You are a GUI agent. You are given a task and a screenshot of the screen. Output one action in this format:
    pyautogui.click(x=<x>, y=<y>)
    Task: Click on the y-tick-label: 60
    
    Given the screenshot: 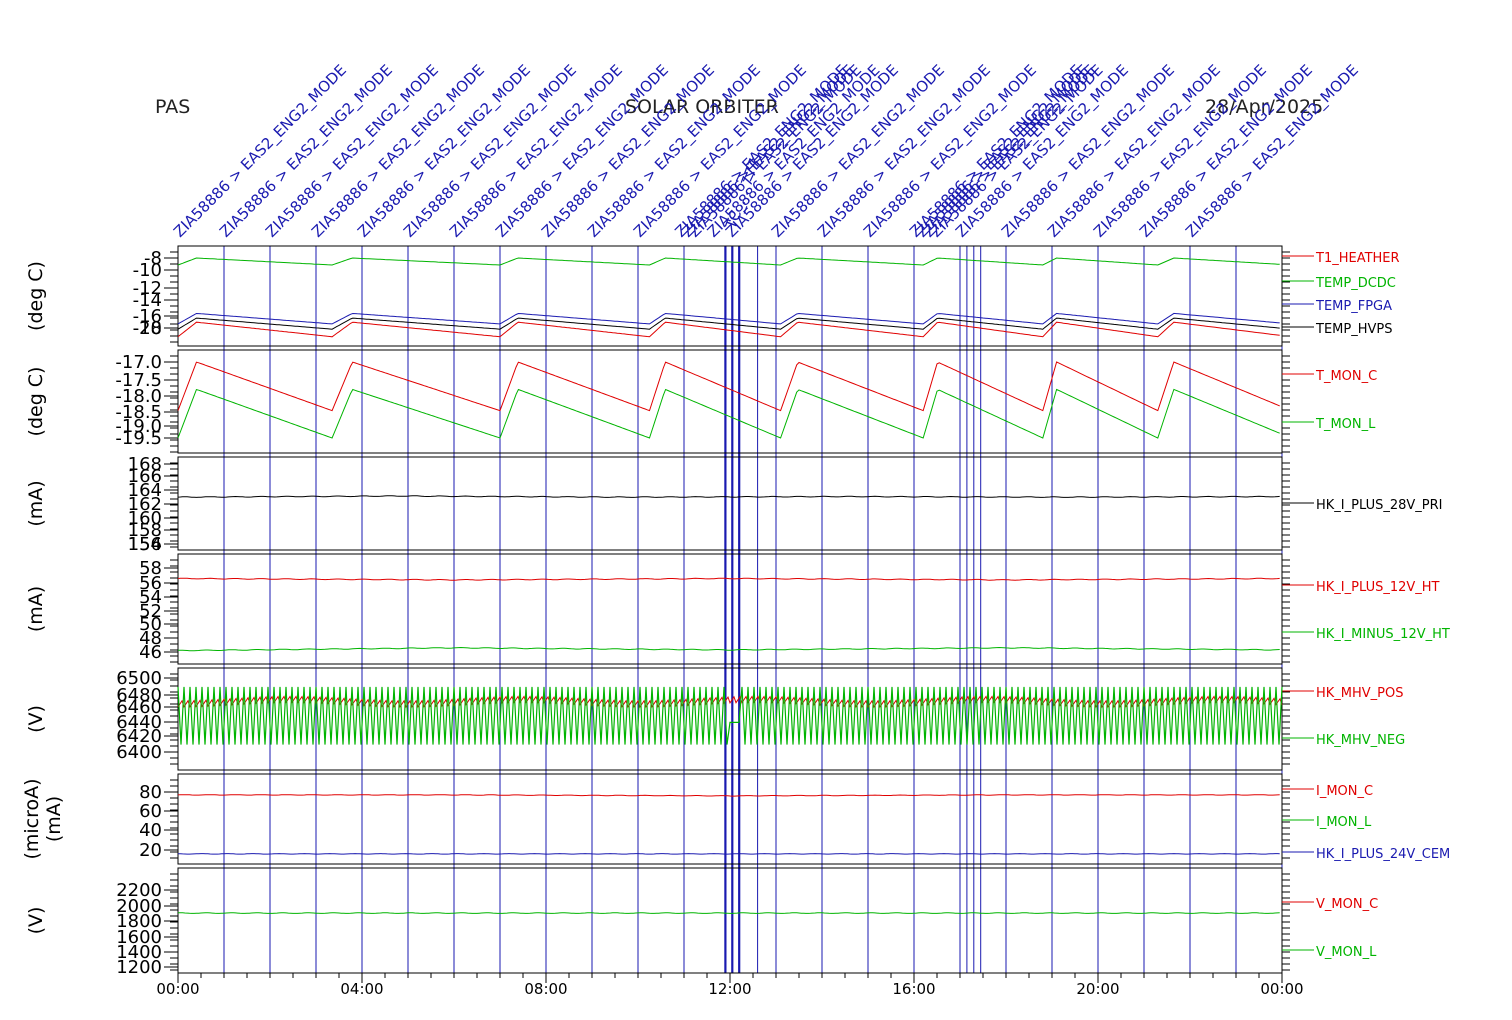 What is the action you would take?
    pyautogui.click(x=150, y=811)
    